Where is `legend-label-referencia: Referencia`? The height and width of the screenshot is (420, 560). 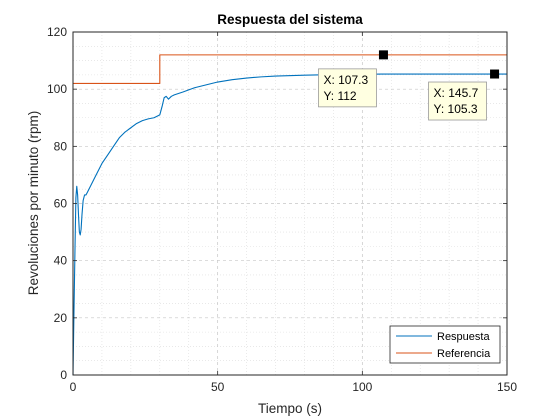
legend-label-referencia: Referencia is located at coordinates (464, 354).